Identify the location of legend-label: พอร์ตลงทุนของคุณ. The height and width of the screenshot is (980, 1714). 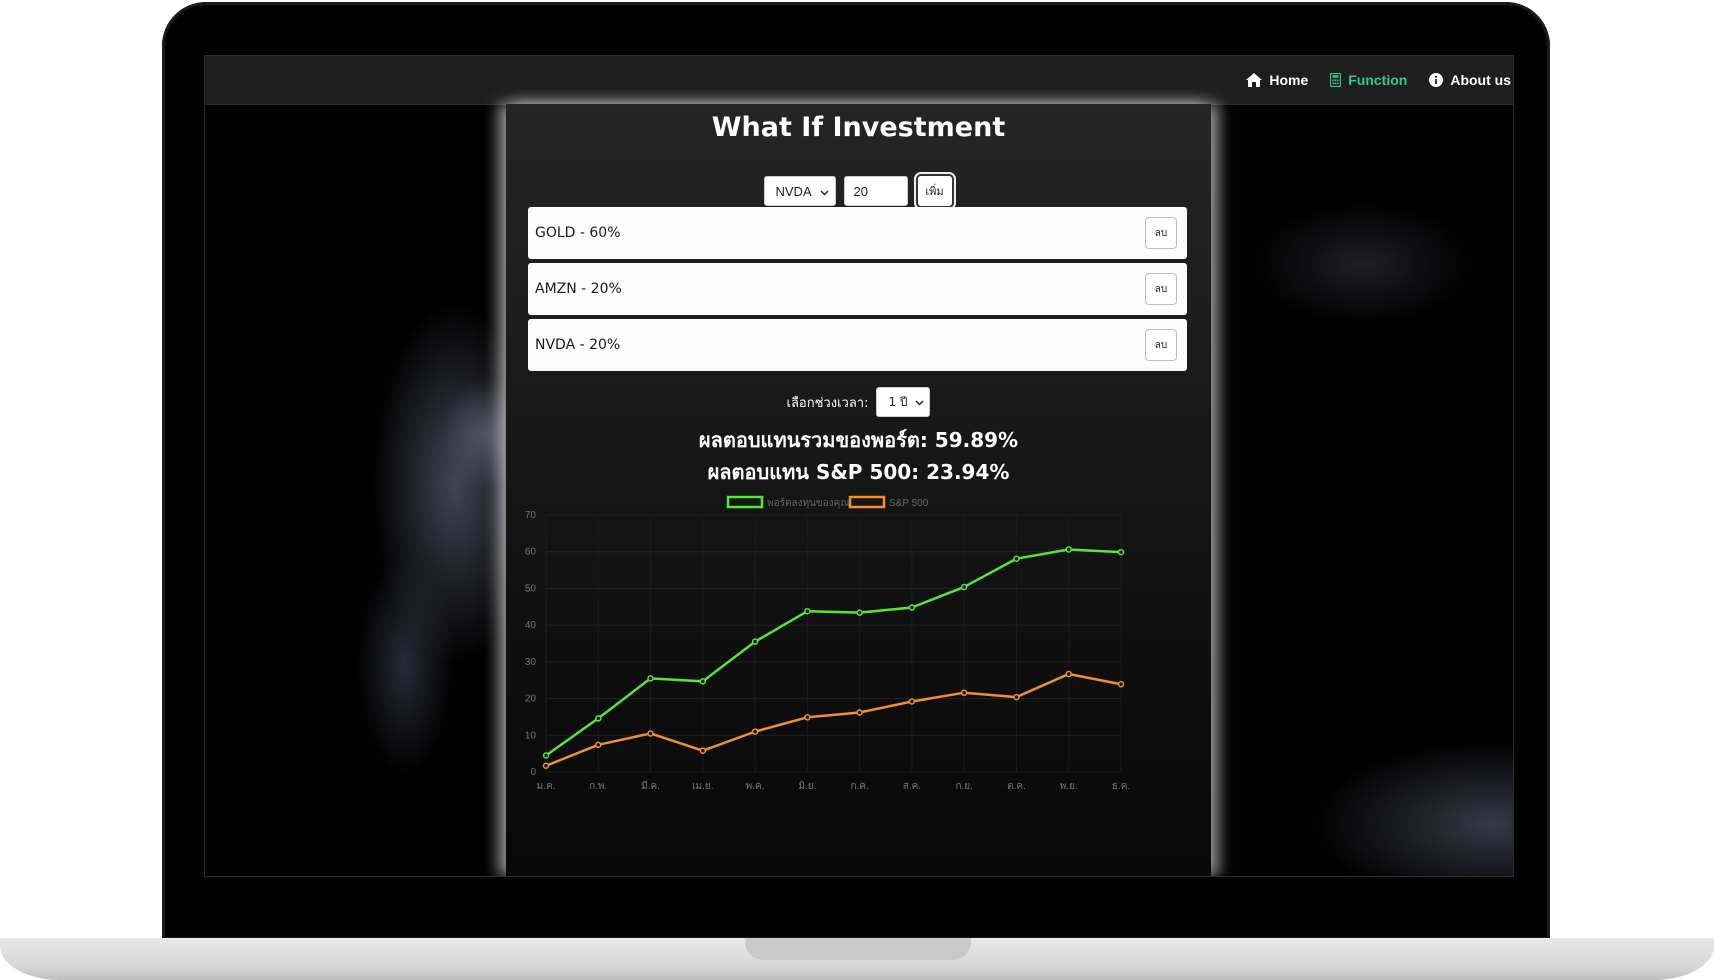
(808, 503).